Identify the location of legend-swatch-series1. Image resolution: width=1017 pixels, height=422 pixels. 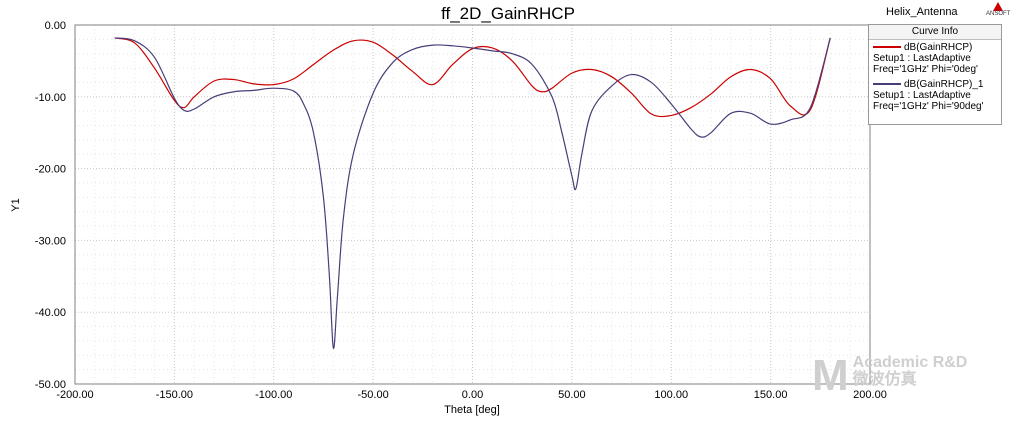
(887, 47).